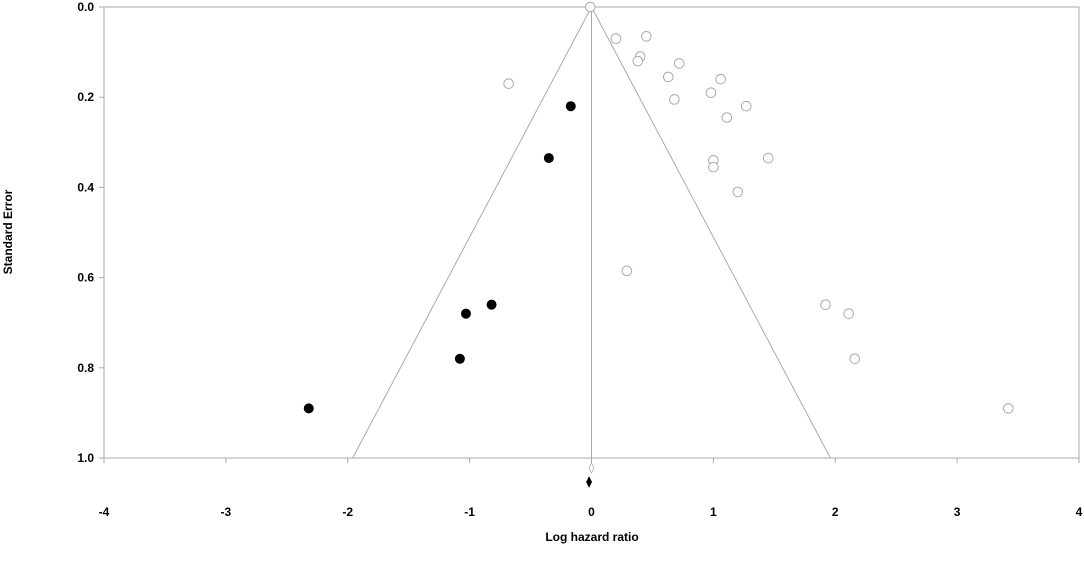 The image size is (1084, 572). What do you see at coordinates (957, 512) in the screenshot?
I see `x-tick-label: 3` at bounding box center [957, 512].